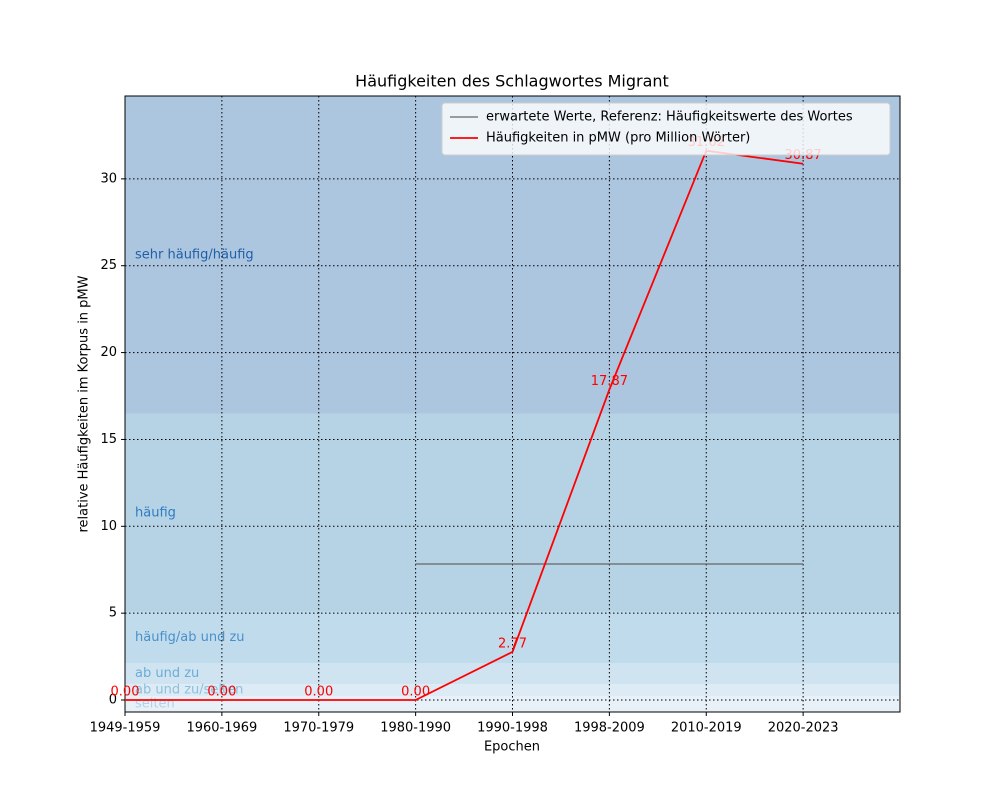  What do you see at coordinates (318, 728) in the screenshot?
I see `x-tick-label: 1970-1979` at bounding box center [318, 728].